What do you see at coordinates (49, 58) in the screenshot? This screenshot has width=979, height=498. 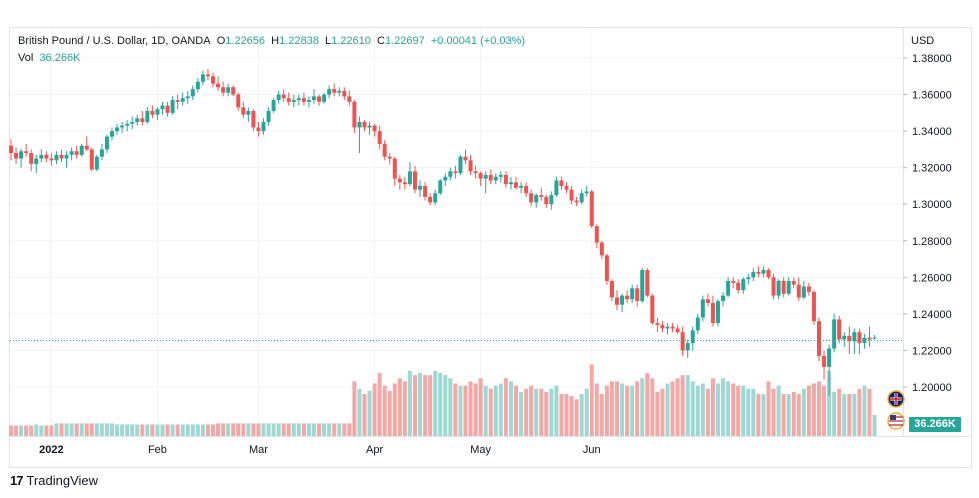 I see `volume-legend: Vol 36.266K` at bounding box center [49, 58].